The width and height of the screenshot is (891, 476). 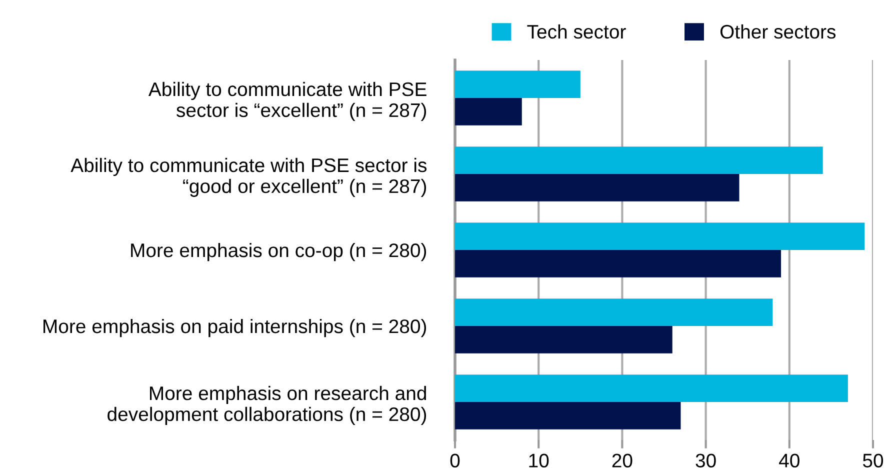 What do you see at coordinates (278, 252) in the screenshot?
I see `y-tick-label: More emphasis on co-op (n = 280)` at bounding box center [278, 252].